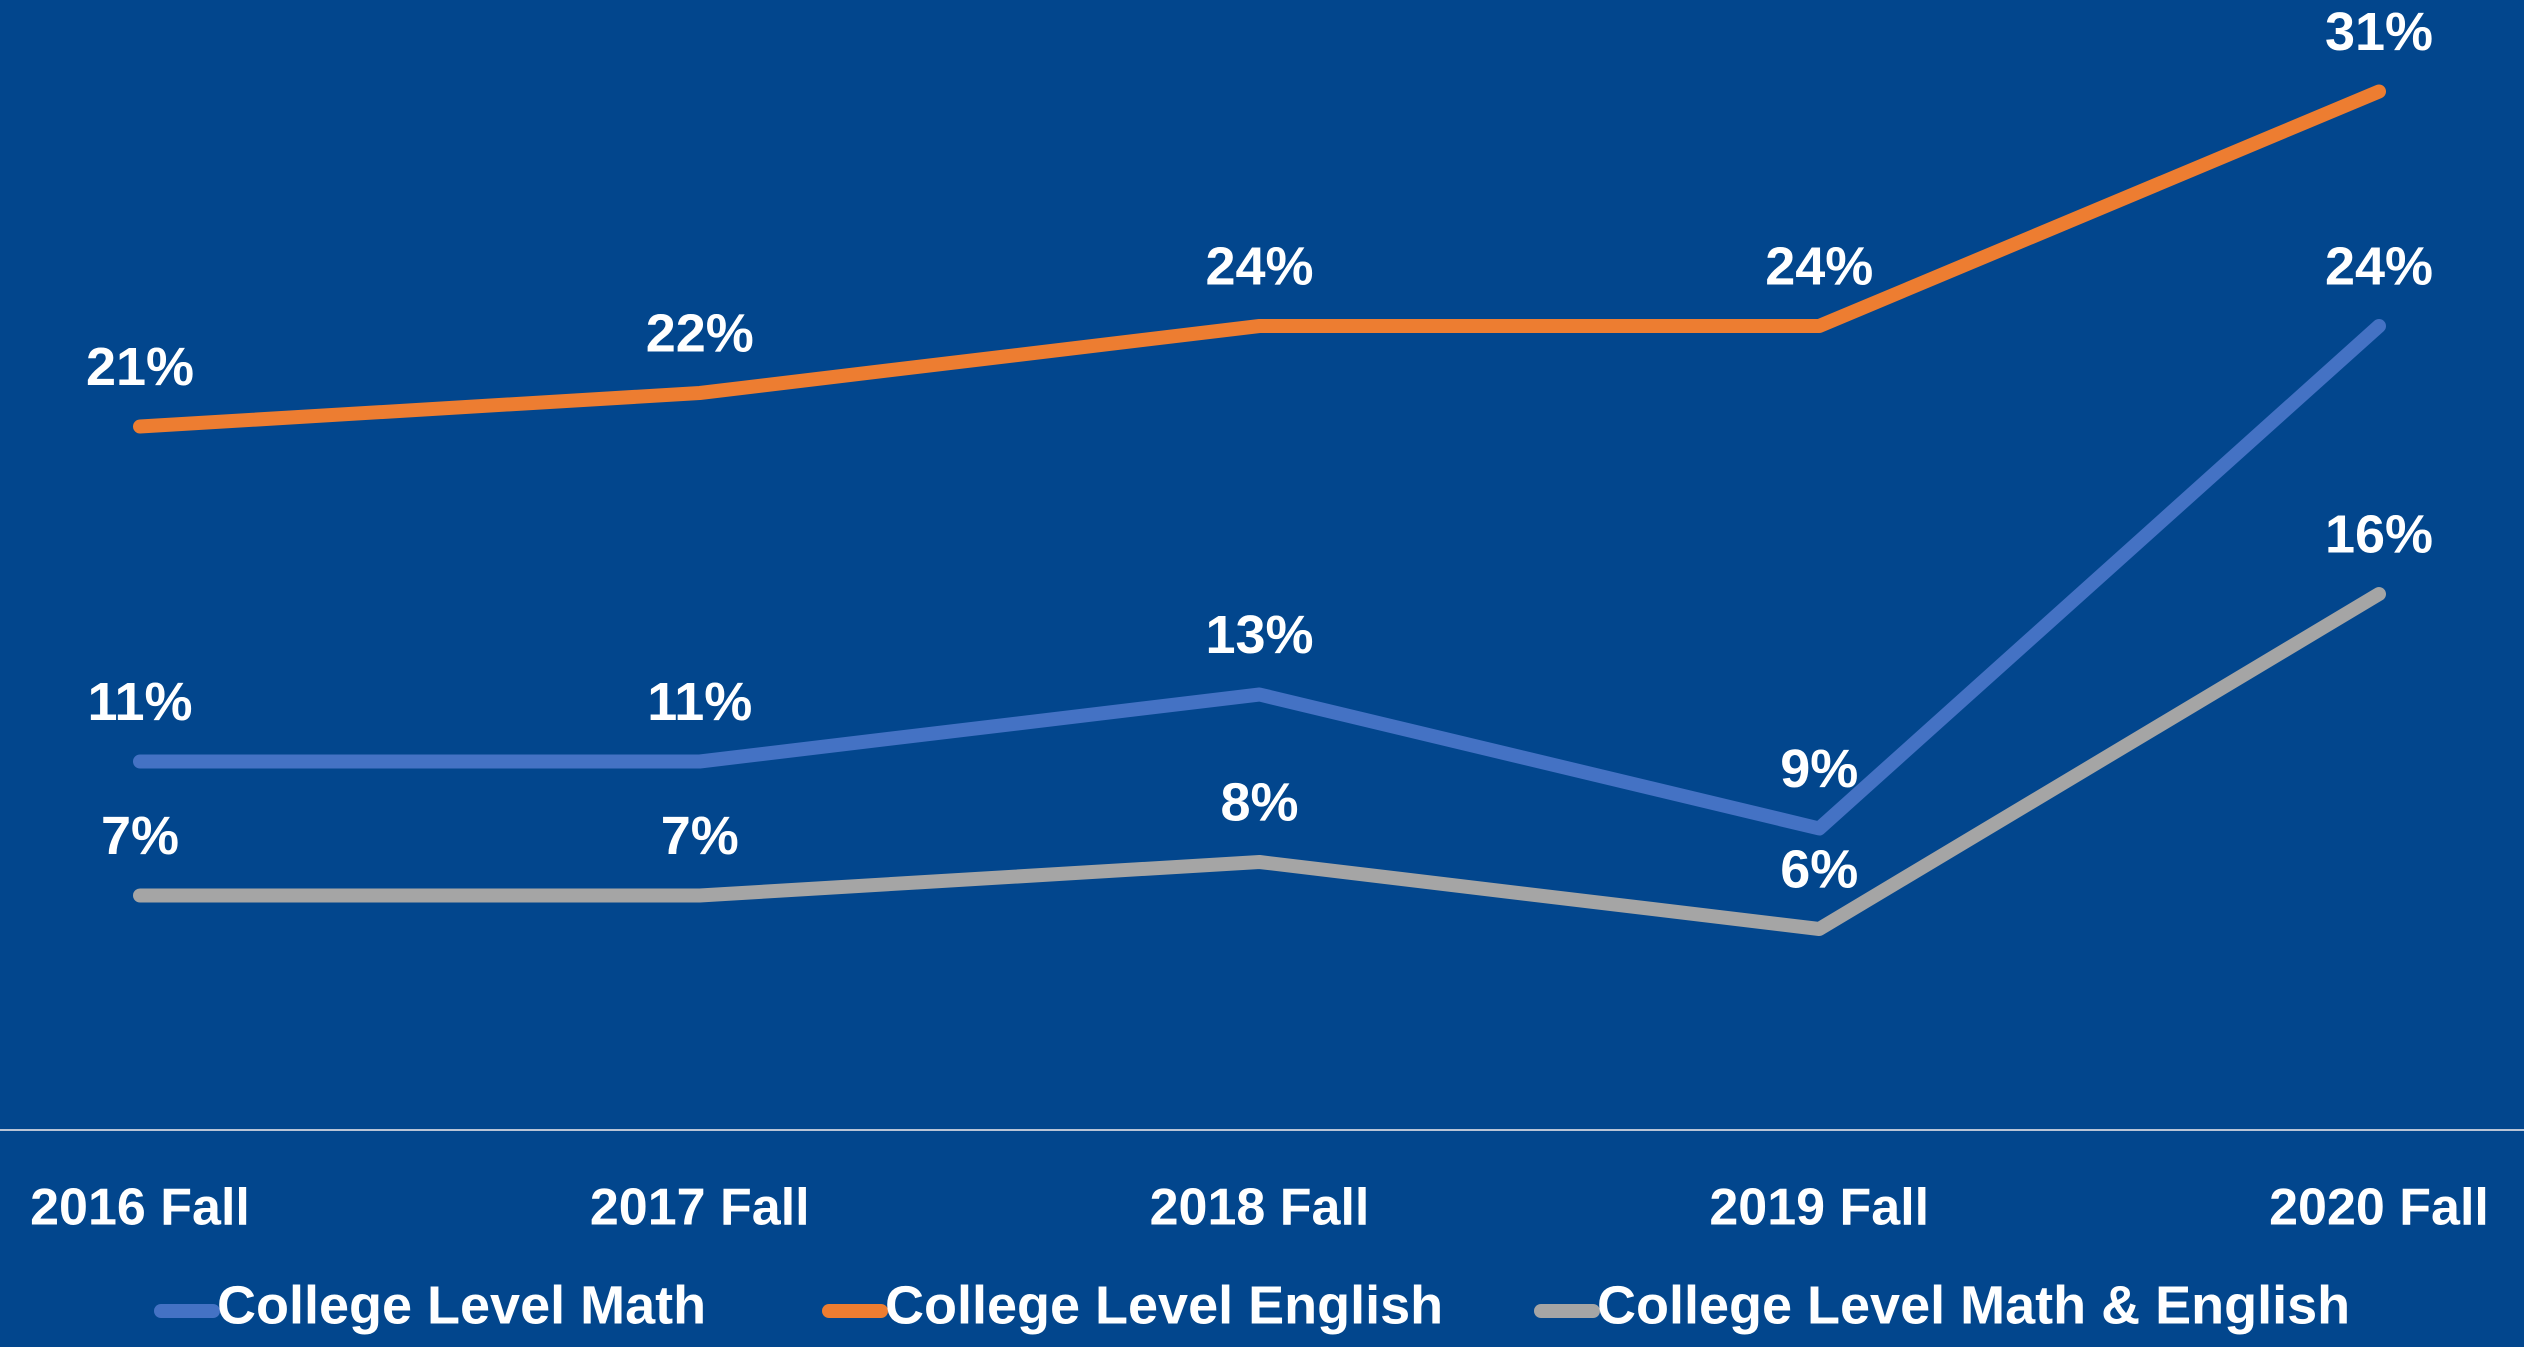  I want to click on data-label: 31%, so click(2379, 32).